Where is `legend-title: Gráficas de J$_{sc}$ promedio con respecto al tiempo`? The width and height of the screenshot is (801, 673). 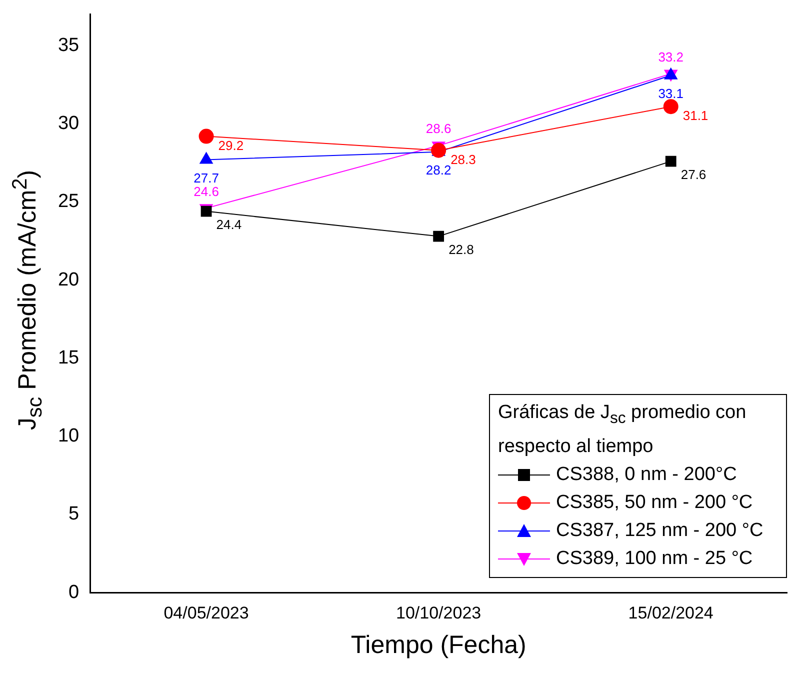
legend-title: Gráficas de J$_{sc}$ promedio con respecto al tiempo is located at coordinates (623, 430).